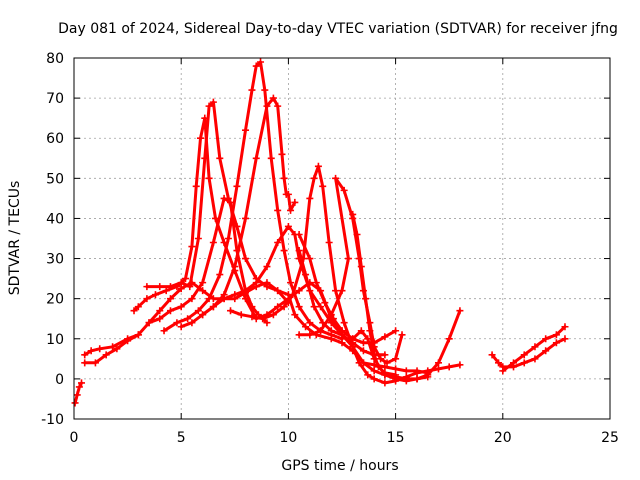 The image size is (640, 480). I want to click on x-tick-label: 10, so click(288, 438).